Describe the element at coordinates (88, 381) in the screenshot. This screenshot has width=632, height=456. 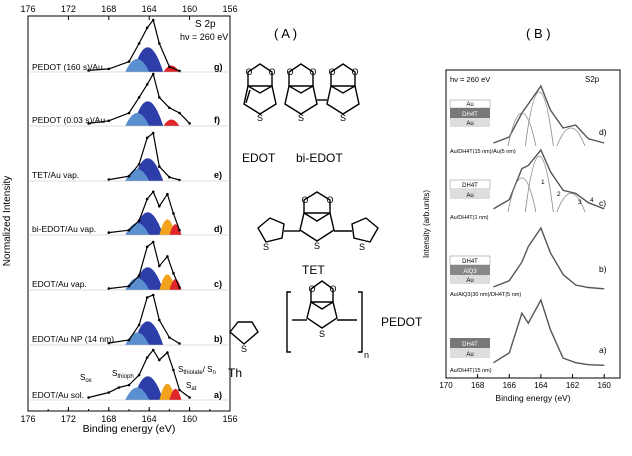
I see `annot-sox-sub: ox` at that location.